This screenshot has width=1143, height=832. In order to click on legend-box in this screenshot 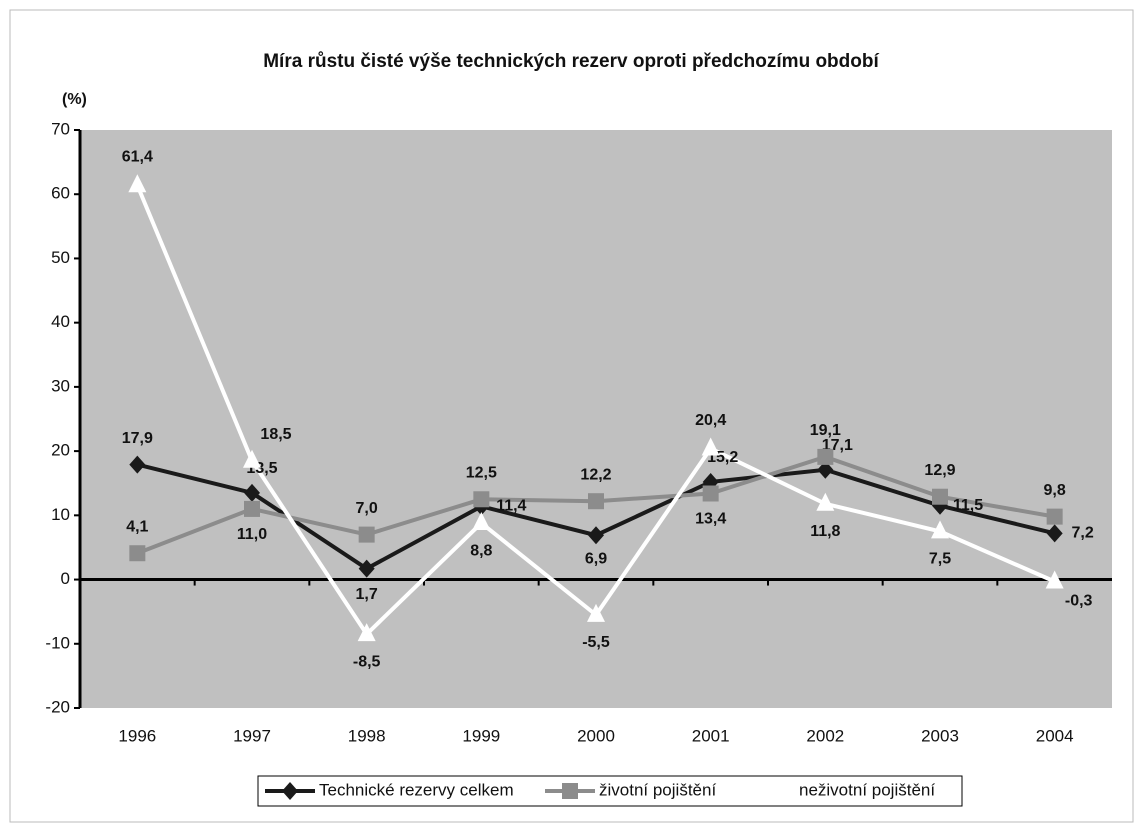, I will do `click(610, 791)`.